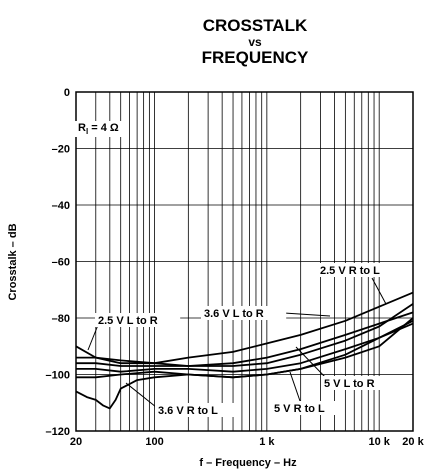  I want to click on series-label: 3.6 V R to L, so click(188, 411).